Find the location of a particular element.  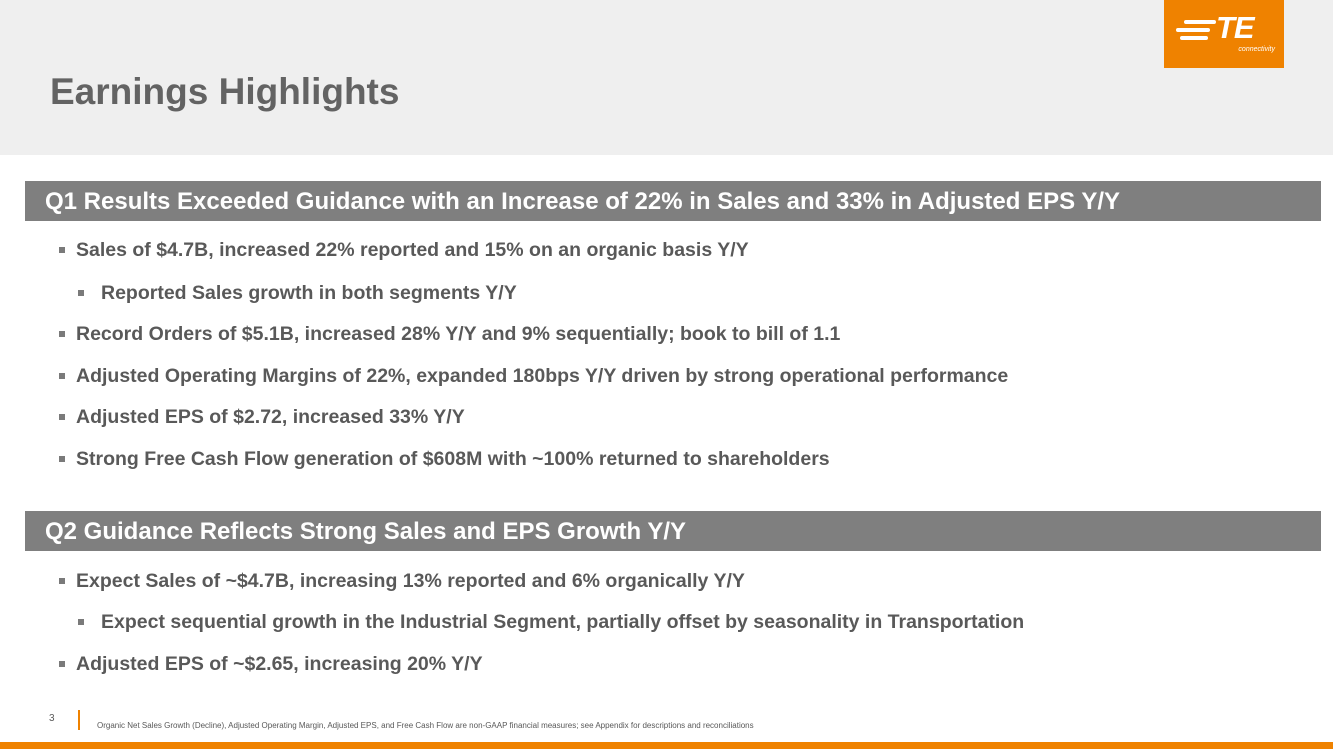

logo-subtext: connectivity is located at coordinates (1256, 49).